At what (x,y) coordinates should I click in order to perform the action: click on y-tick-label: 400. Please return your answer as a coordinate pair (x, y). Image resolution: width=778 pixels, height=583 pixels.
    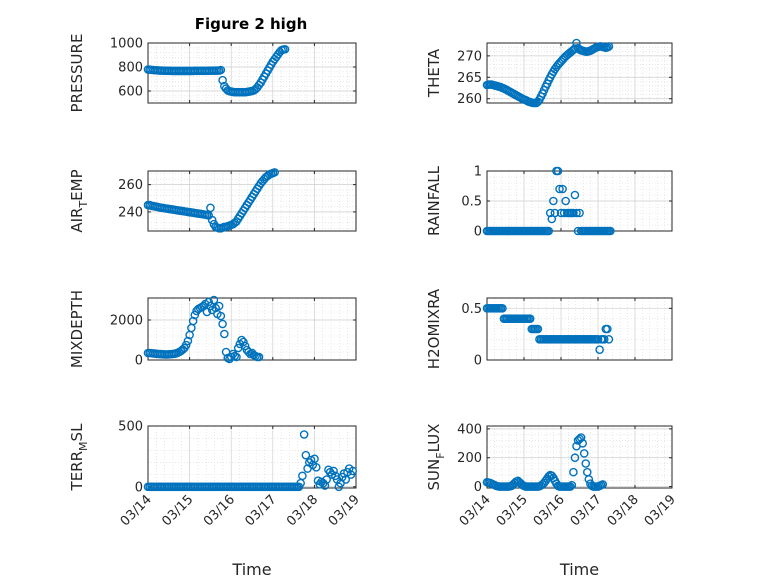
    Looking at the image, I should click on (469, 429).